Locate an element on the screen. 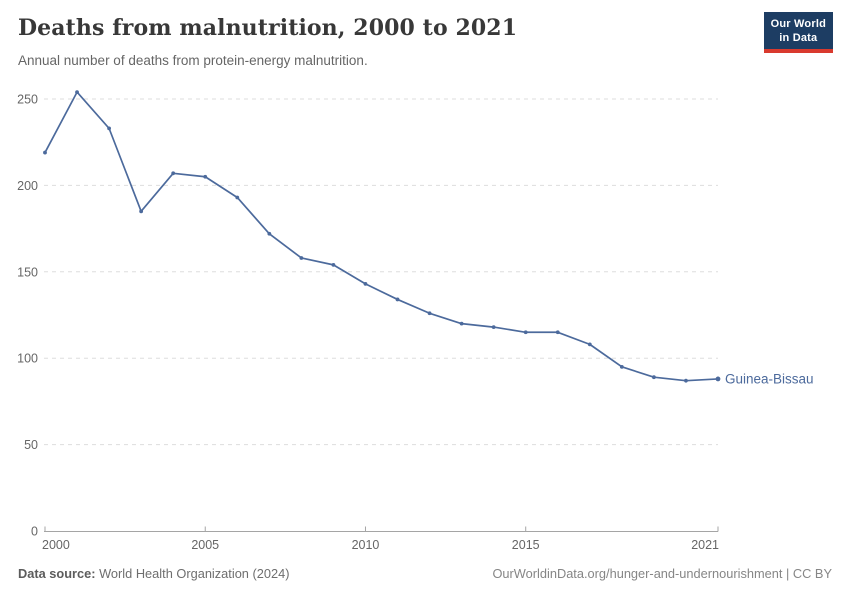  x-tick-label: 2015 is located at coordinates (526, 545).